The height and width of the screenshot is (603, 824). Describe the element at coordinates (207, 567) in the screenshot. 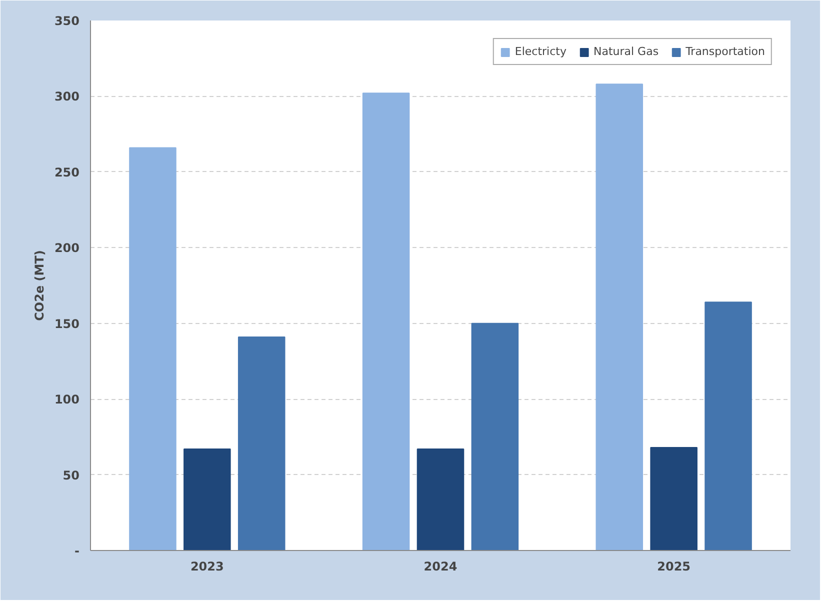

I see `x-tick-label: 2023` at that location.